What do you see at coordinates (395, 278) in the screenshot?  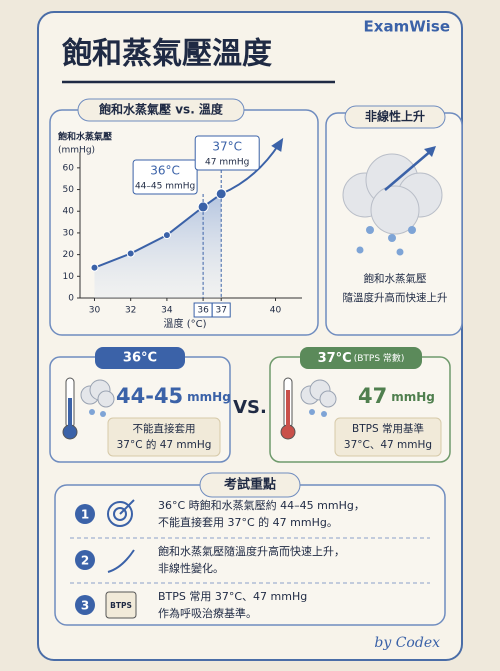 I see `side-line: 飽和水蒸氣壓` at bounding box center [395, 278].